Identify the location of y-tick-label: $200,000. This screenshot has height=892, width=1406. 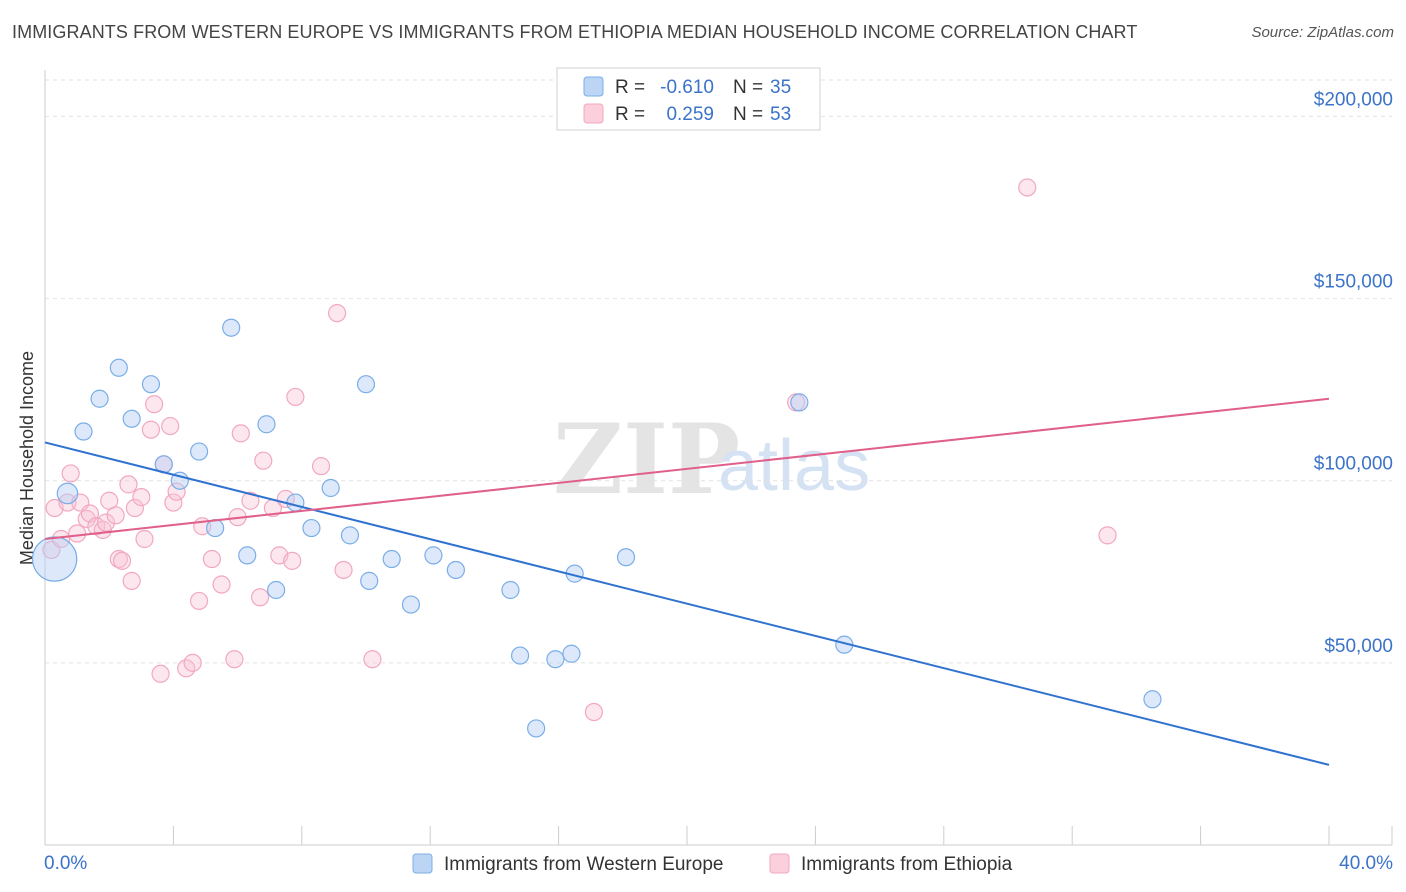
(1353, 99).